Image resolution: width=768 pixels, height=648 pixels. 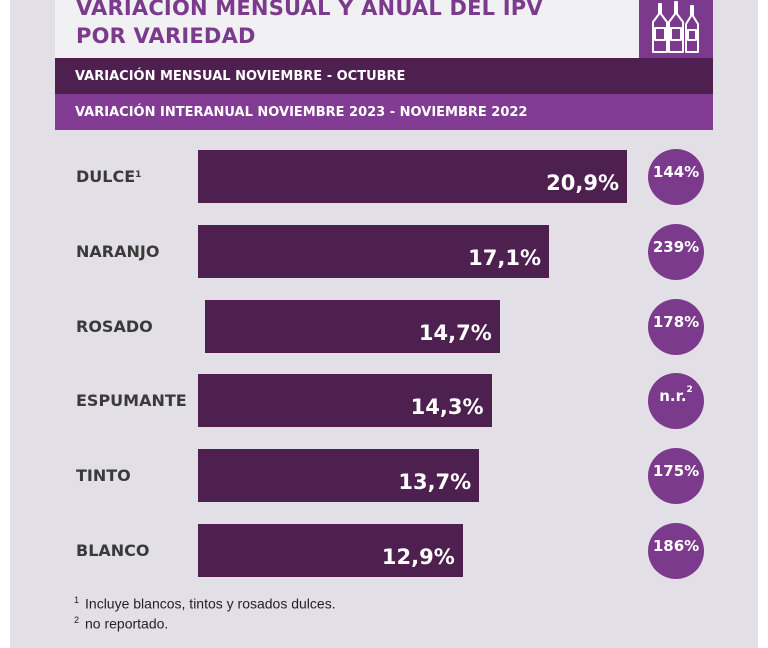 I want to click on annual-value-label: 175%, so click(x=676, y=471).